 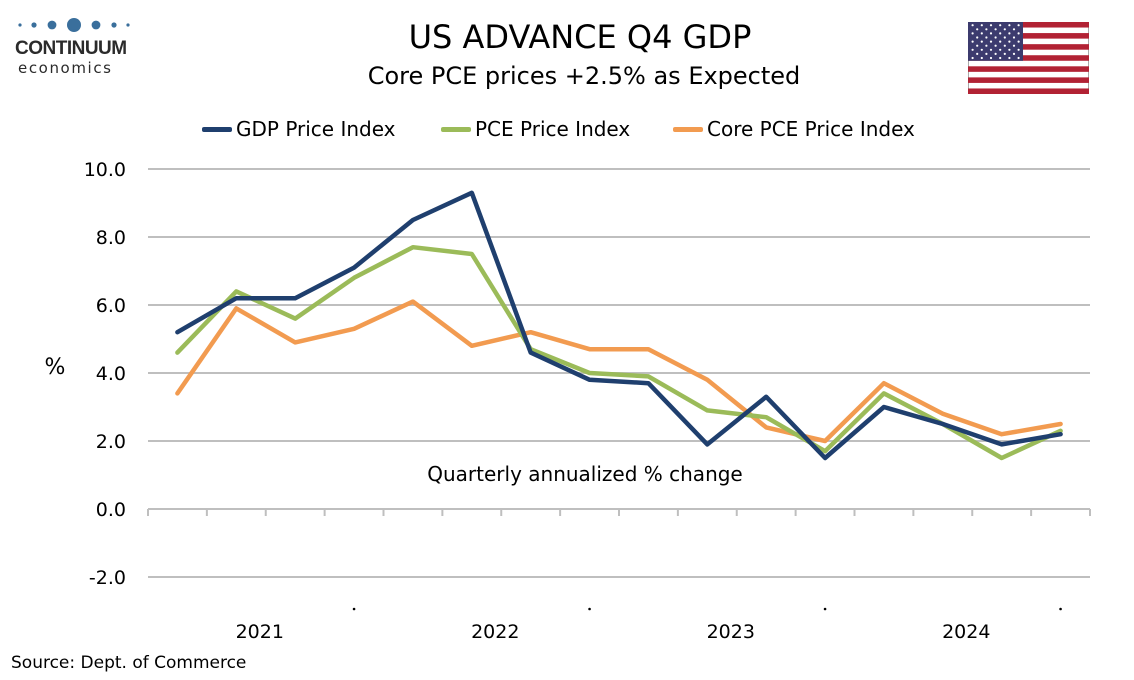 I want to click on logo-dots-icon, so click(x=74, y=25).